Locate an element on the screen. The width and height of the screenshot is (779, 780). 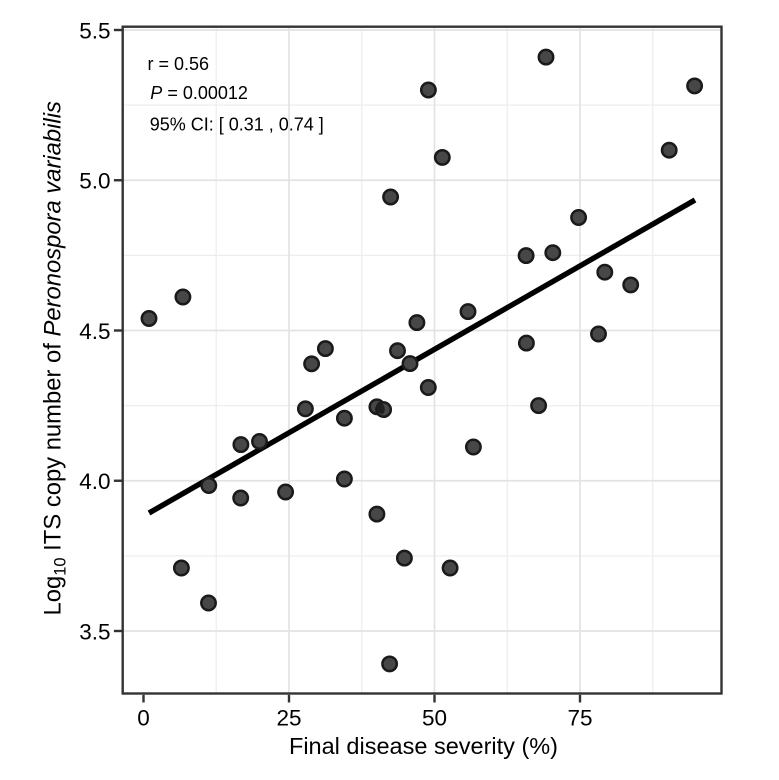
svg-text: 0 is located at coordinates (143, 718).